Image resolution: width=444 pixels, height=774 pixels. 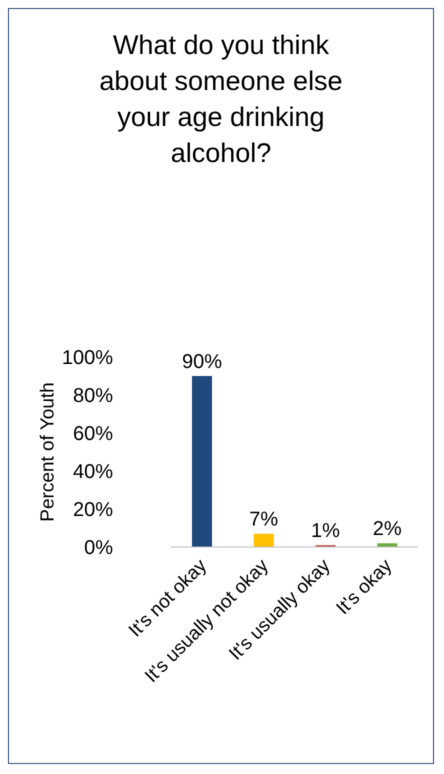 I want to click on data-label: 1%, so click(x=325, y=531).